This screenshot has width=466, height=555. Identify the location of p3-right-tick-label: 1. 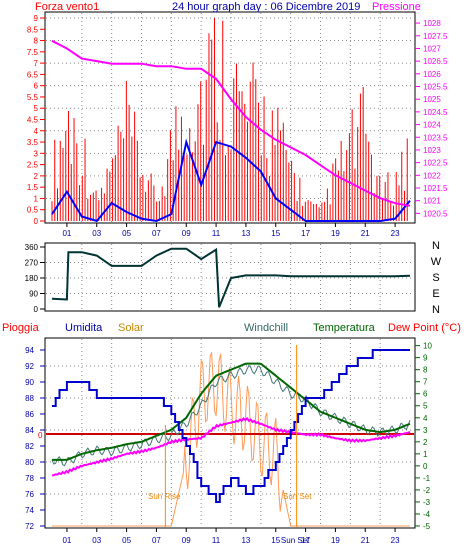
(425, 454).